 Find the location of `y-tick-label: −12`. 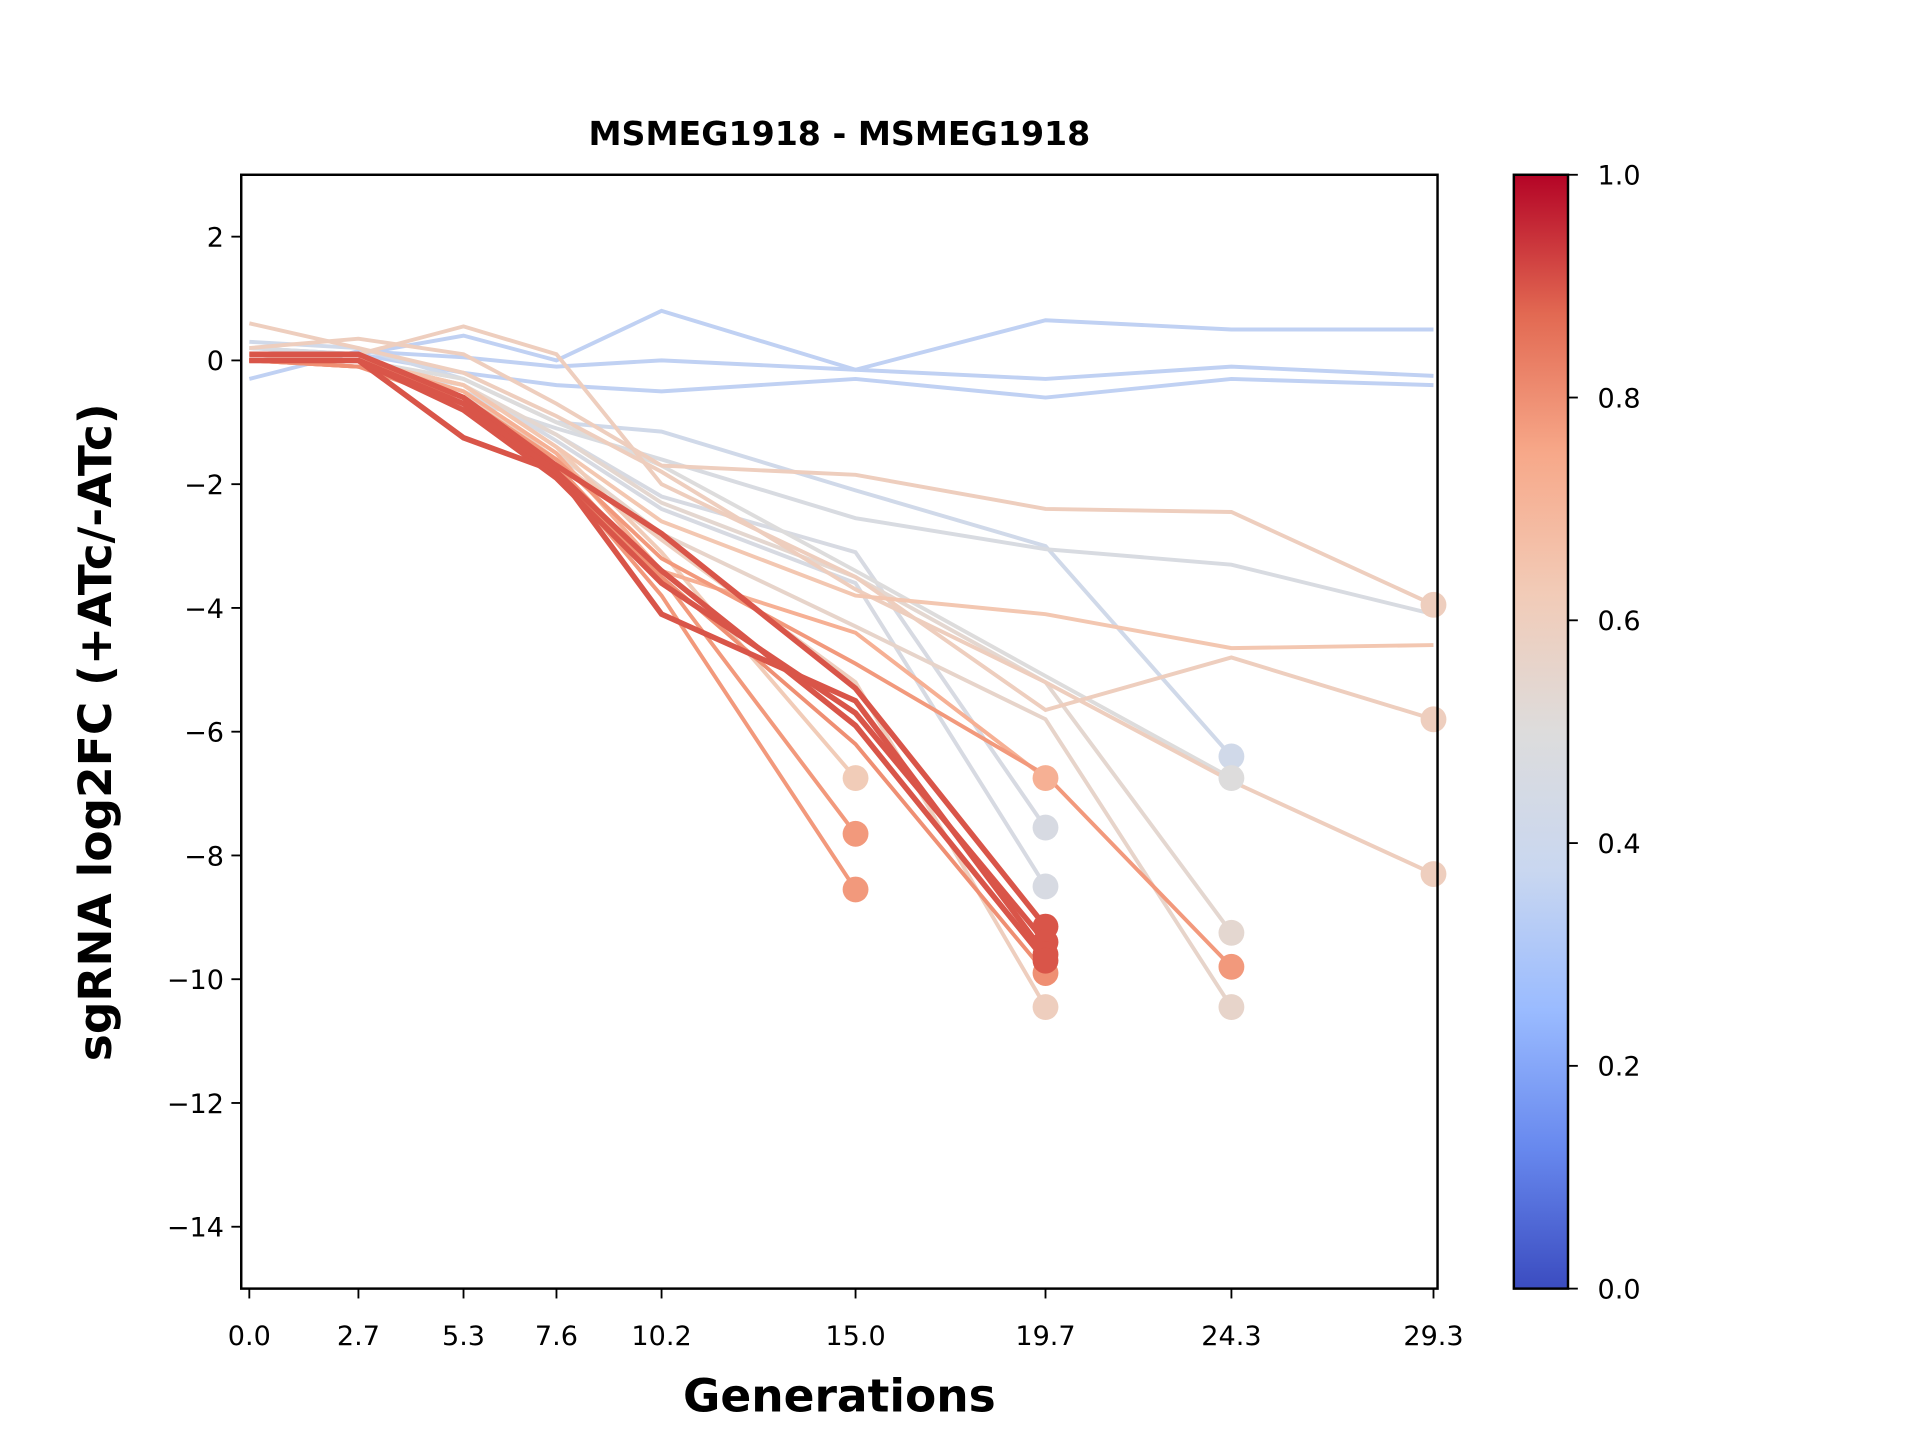

y-tick-label: −12 is located at coordinates (195, 1104).